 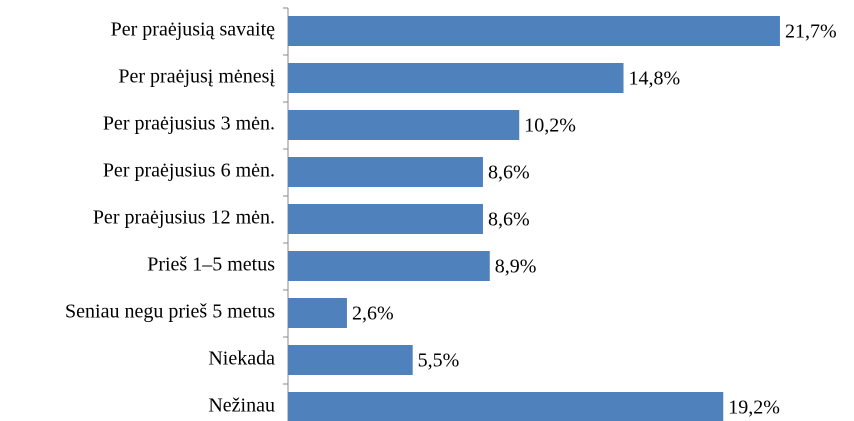 I want to click on value-label: 21,7%, so click(x=811, y=32).